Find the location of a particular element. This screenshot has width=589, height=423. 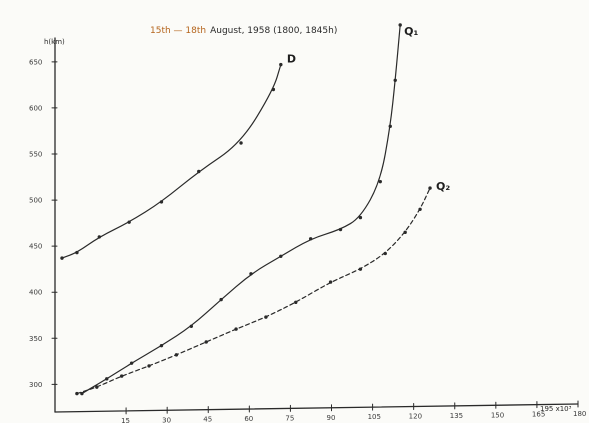

y-ticks: 300 350 400 450 500 550 600 650 is located at coordinates (43, 223).